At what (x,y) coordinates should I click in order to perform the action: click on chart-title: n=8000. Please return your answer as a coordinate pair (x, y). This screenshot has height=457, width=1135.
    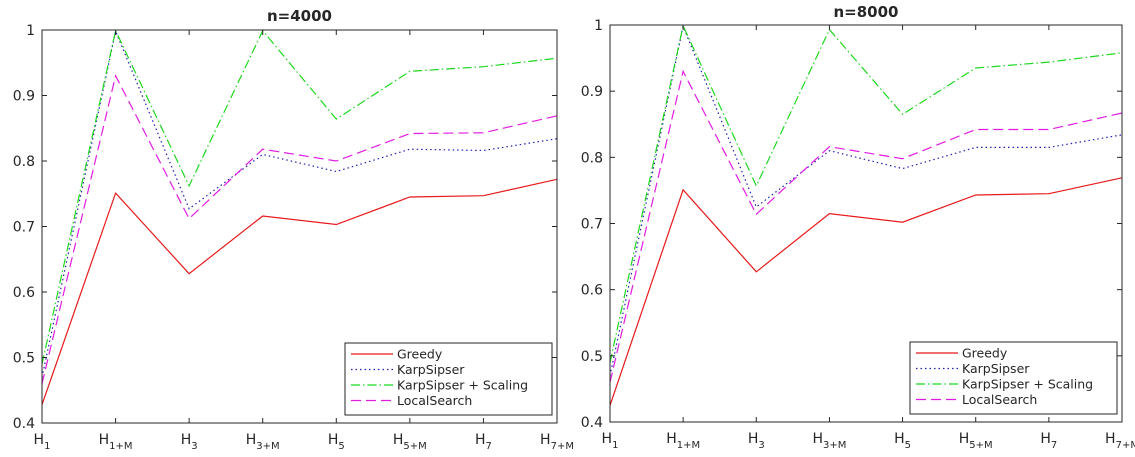
    Looking at the image, I should click on (866, 12).